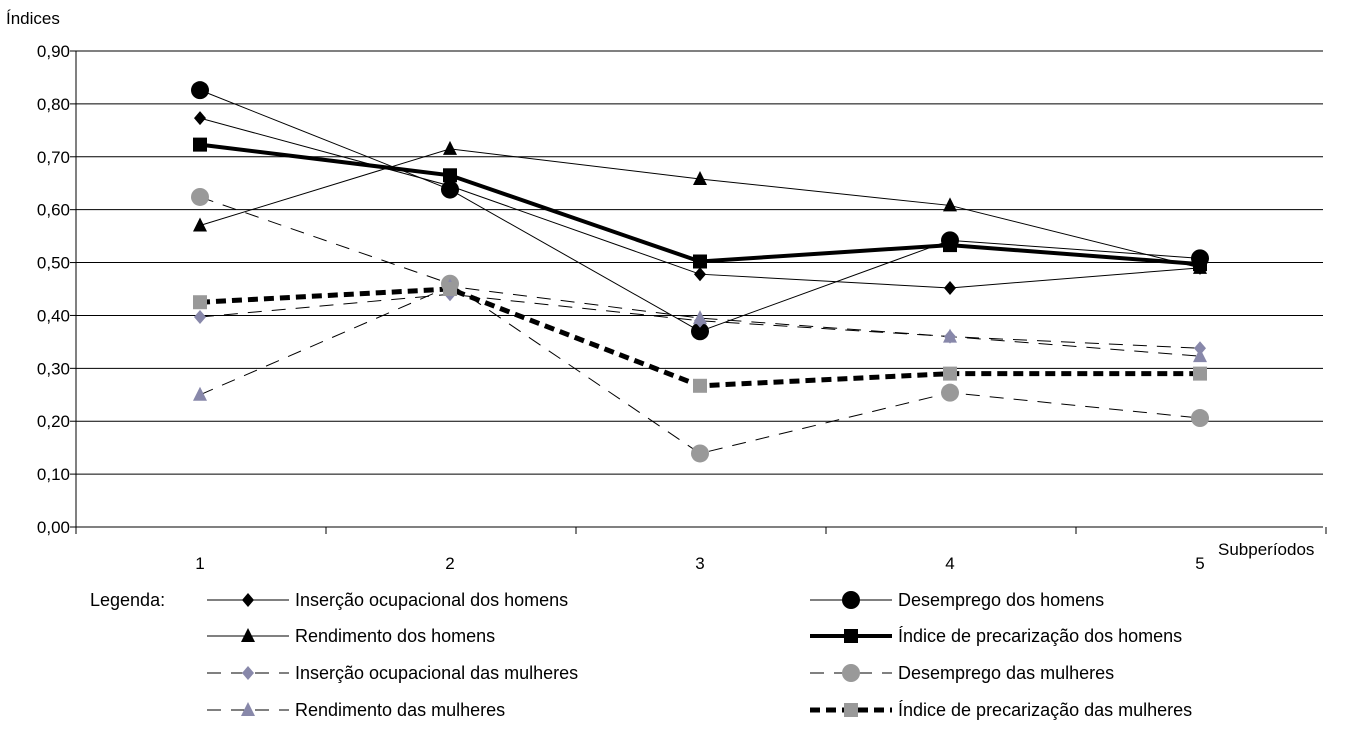 This screenshot has height=731, width=1365. What do you see at coordinates (1266, 549) in the screenshot?
I see `x-axis-title: Subperíodos` at bounding box center [1266, 549].